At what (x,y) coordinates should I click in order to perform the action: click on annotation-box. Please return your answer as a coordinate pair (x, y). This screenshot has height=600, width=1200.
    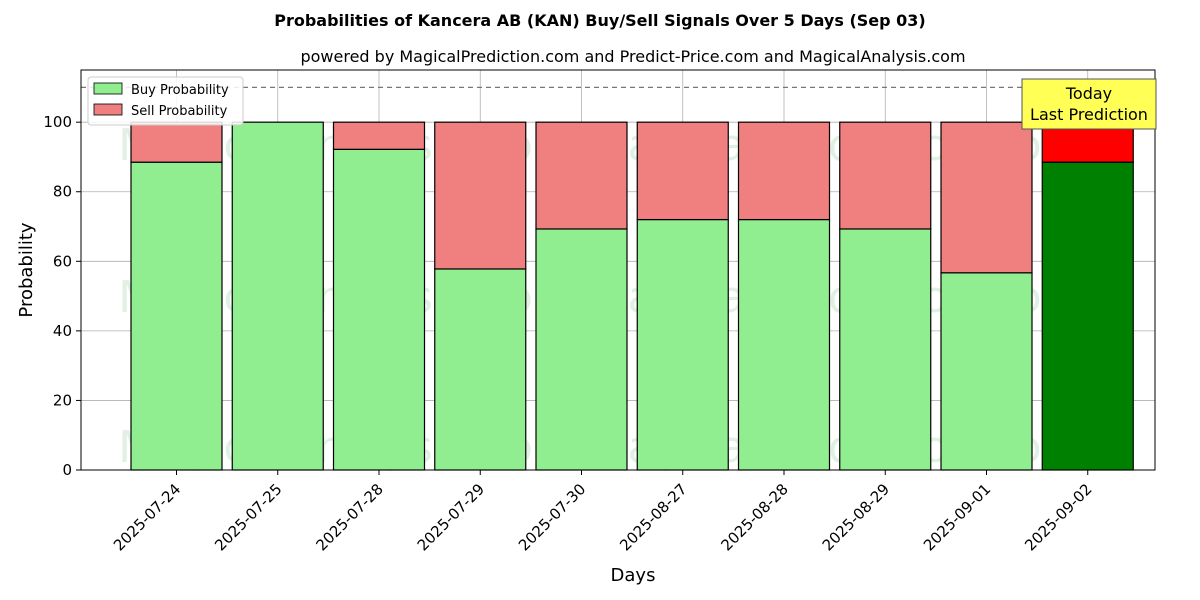
    Looking at the image, I should click on (1089, 104).